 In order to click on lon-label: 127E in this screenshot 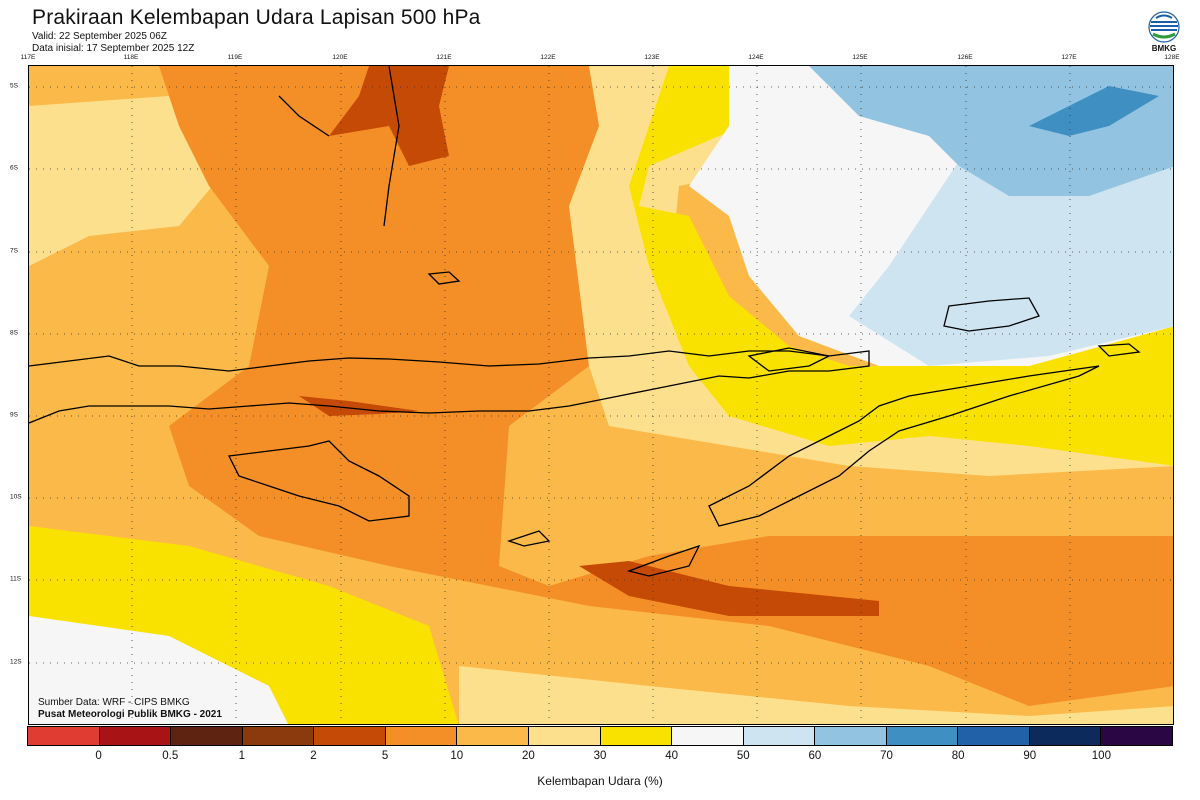, I will do `click(1069, 57)`.